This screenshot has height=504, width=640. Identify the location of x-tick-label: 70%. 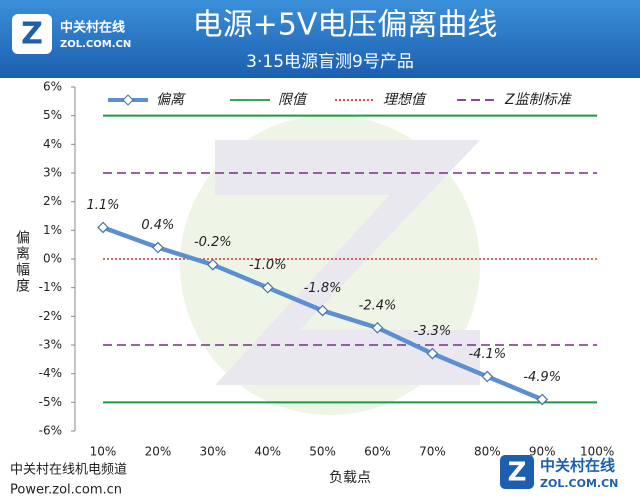
(432, 452).